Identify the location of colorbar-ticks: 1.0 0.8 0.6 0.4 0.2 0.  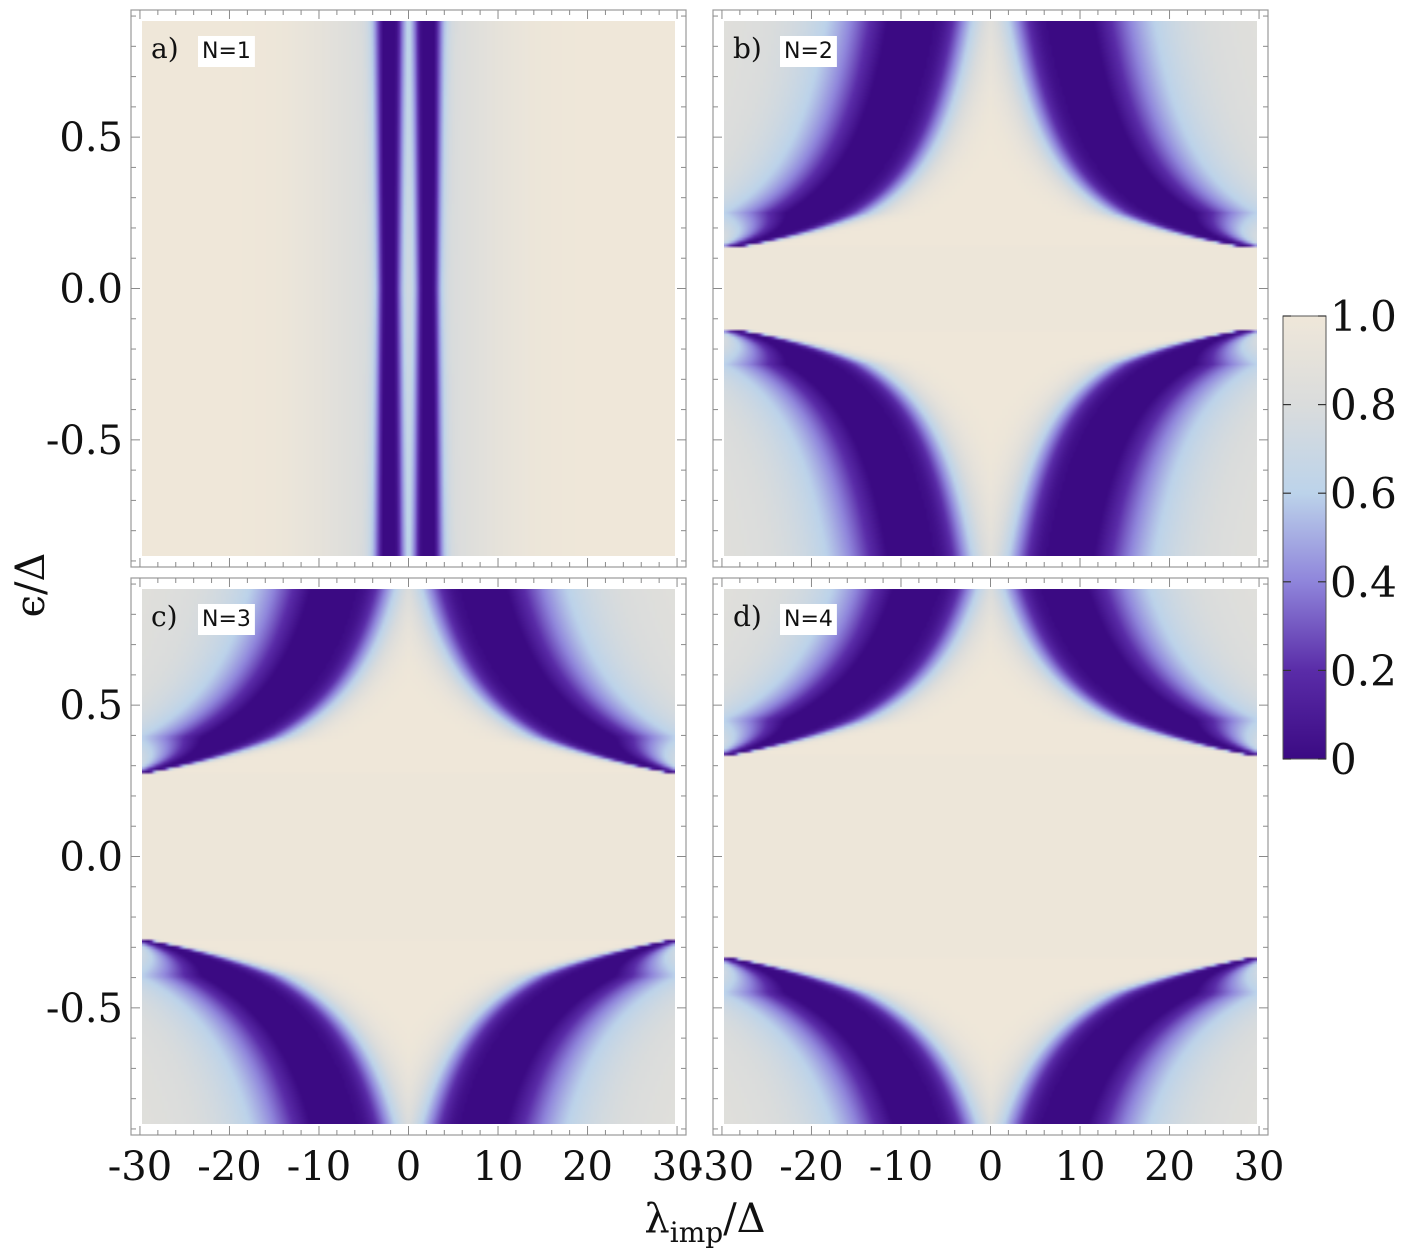
(1340, 538).